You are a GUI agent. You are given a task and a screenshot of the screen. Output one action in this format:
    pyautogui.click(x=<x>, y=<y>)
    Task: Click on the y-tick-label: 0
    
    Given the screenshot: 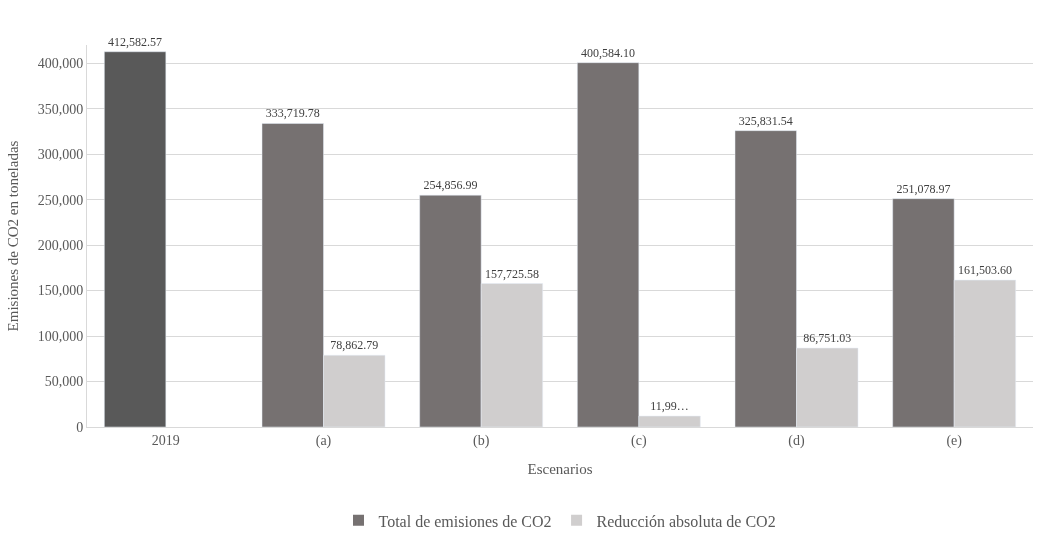 What is the action you would take?
    pyautogui.click(x=80, y=427)
    